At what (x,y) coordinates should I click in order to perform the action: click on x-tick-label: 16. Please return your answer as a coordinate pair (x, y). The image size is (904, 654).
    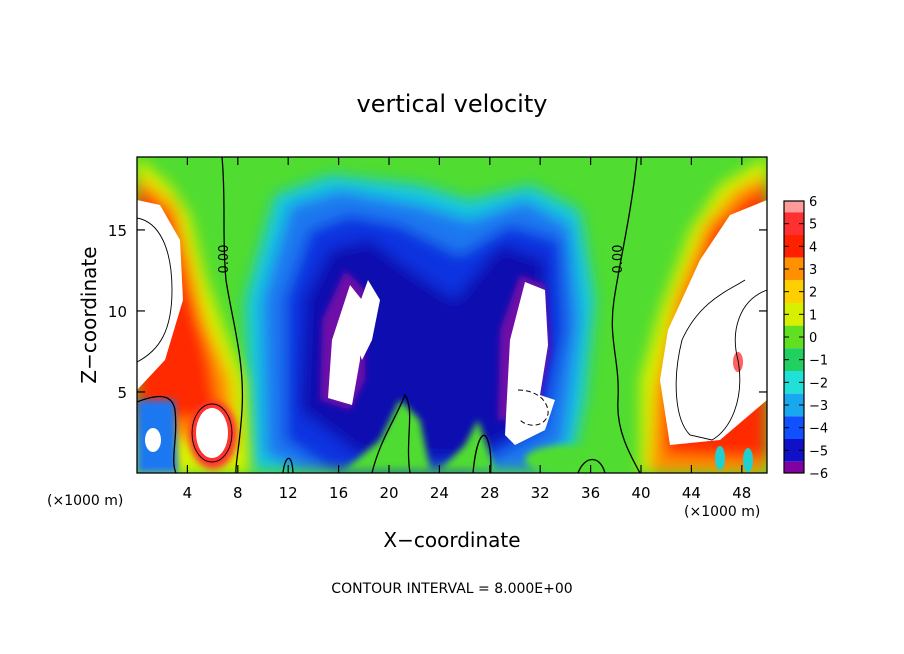
    Looking at the image, I should click on (338, 493).